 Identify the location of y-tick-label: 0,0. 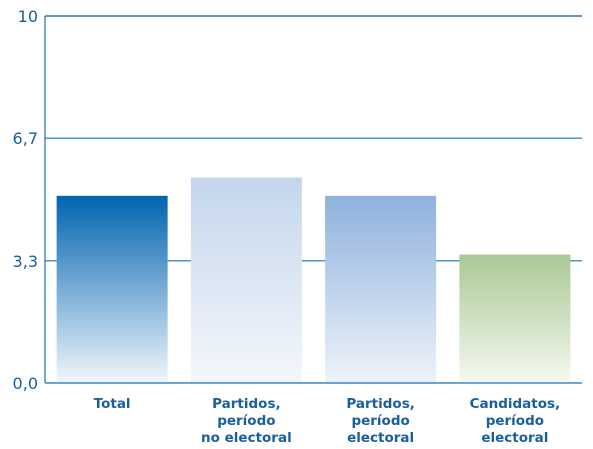
(25, 383).